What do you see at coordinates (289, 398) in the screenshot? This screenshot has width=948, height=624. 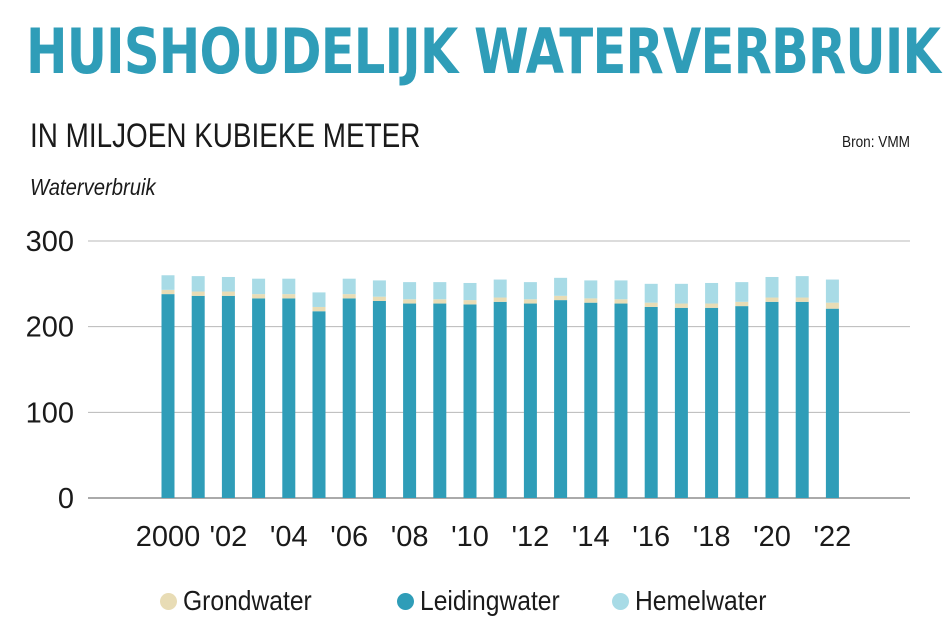 I see `bar-leidingwater-2004` at bounding box center [289, 398].